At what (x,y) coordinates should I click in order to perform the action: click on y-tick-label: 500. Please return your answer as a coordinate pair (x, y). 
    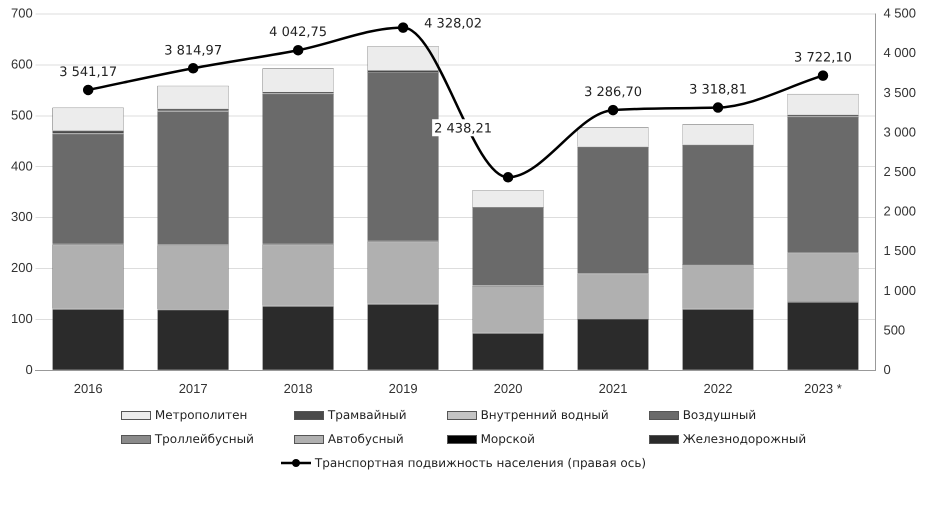
    Looking at the image, I should click on (21, 114).